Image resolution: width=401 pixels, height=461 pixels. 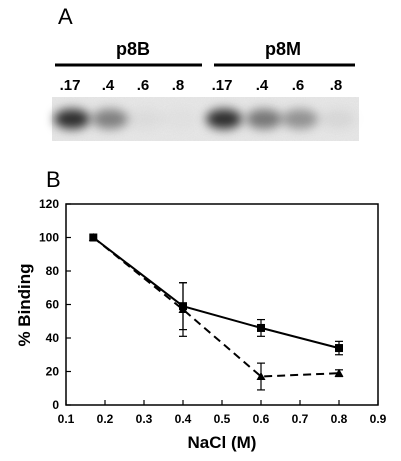 I want to click on gel-blot, so click(x=205, y=119).